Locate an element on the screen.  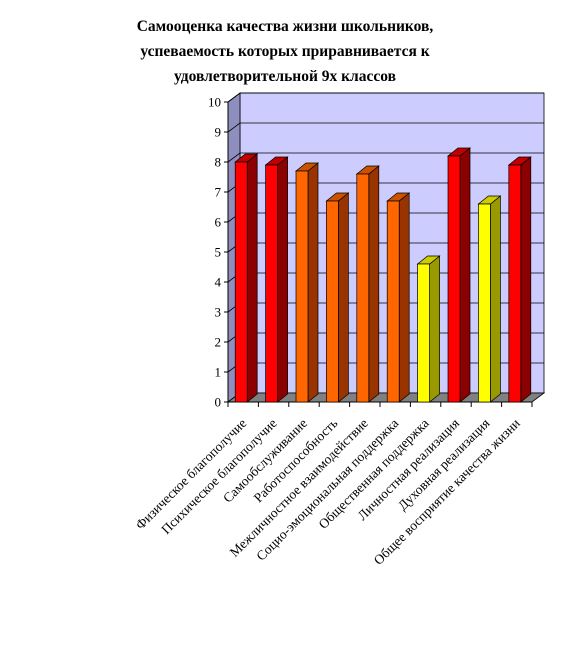
y-tick-label: 5 is located at coordinates (218, 252).